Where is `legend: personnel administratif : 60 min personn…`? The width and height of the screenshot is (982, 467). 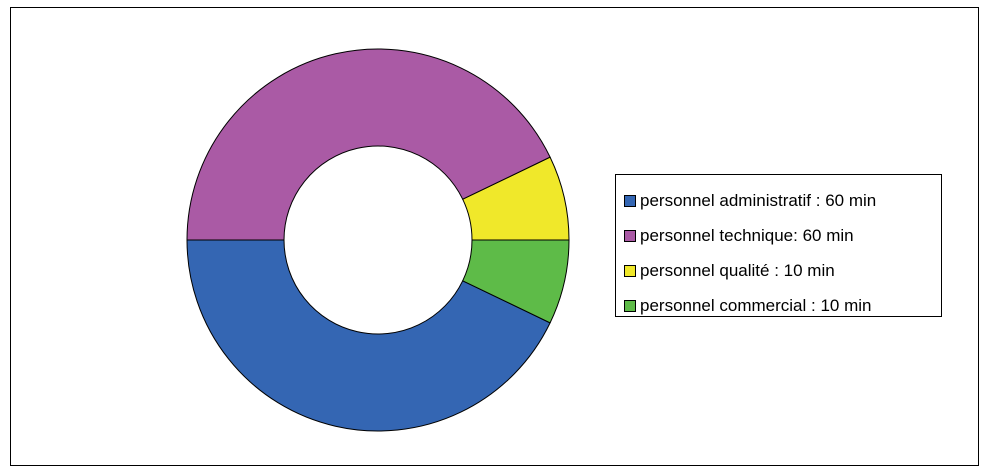
legend: personnel administratif : 60 min personn… is located at coordinates (778, 245).